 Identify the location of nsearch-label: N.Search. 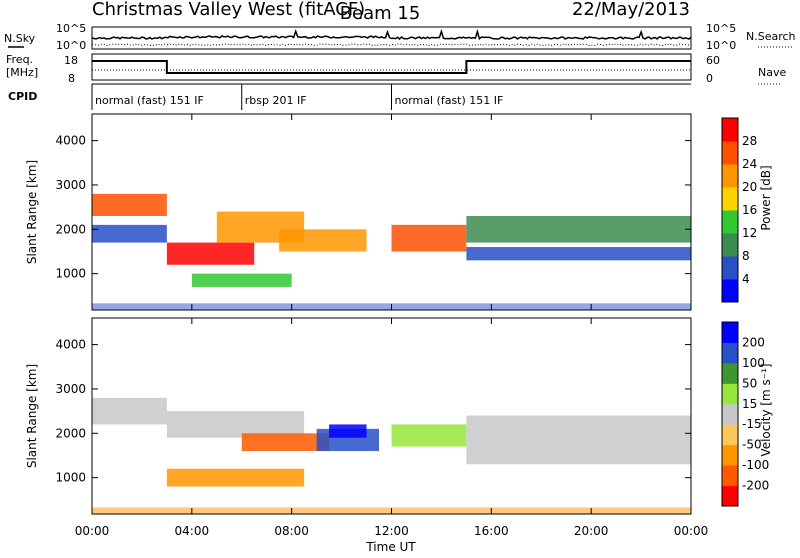
(771, 36).